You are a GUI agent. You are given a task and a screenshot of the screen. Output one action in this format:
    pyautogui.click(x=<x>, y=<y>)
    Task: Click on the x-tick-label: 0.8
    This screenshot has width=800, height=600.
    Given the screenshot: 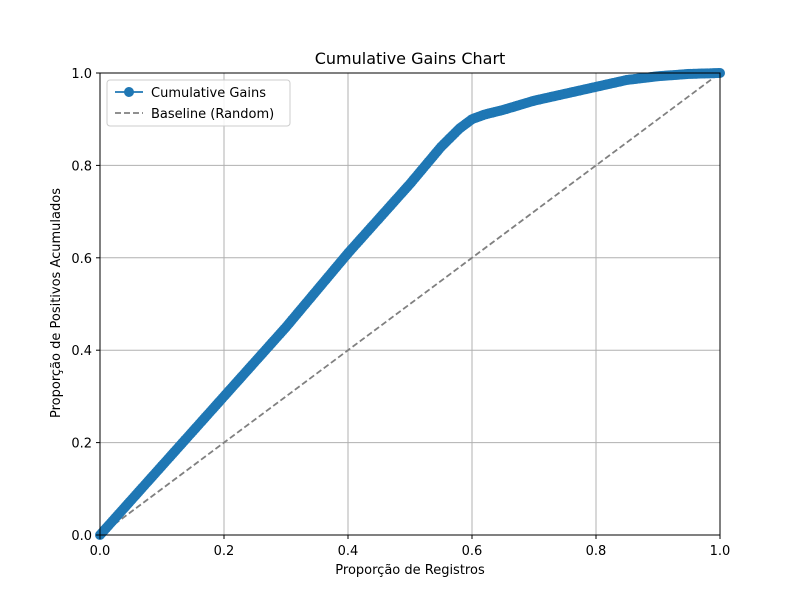 What is the action you would take?
    pyautogui.click(x=596, y=551)
    